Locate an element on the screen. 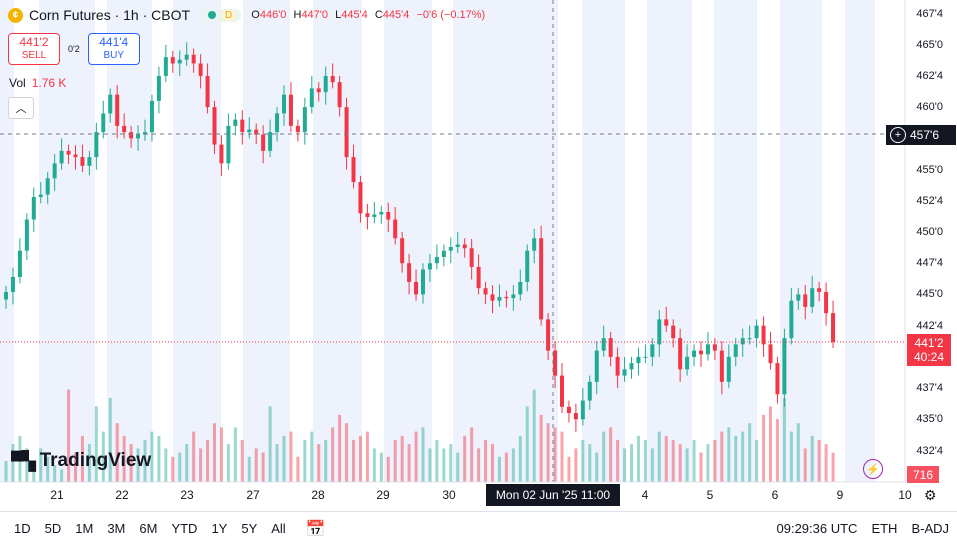  tradingview-logo: ▀▚ TradingView is located at coordinates (81, 461).